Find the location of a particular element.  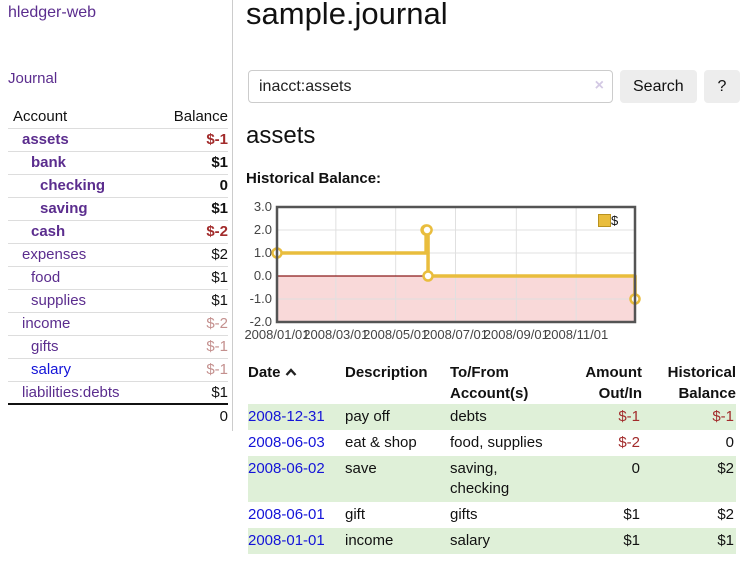

plot-border is located at coordinates (456, 264).